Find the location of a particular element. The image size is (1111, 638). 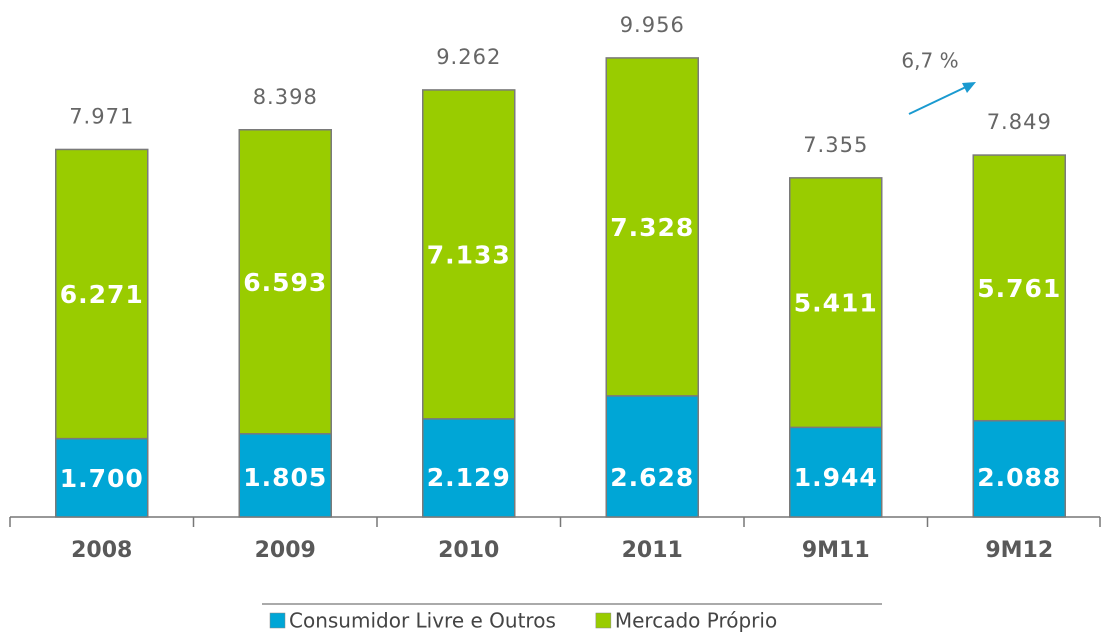

value-label: 7.133 is located at coordinates (469, 254).